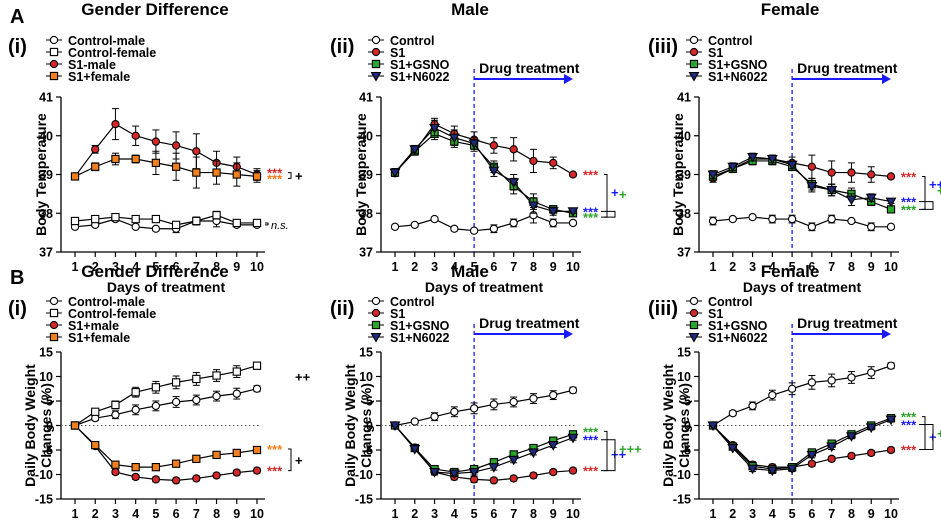 The height and width of the screenshot is (527, 941). What do you see at coordinates (684, 377) in the screenshot?
I see `y-tick-label: 10` at bounding box center [684, 377].